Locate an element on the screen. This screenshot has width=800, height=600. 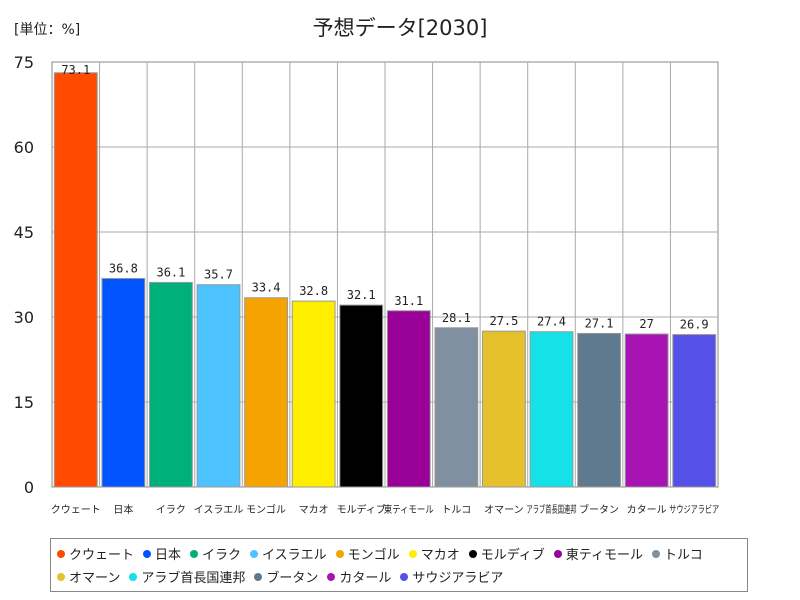
legend-item: マカオ is located at coordinates (434, 553).